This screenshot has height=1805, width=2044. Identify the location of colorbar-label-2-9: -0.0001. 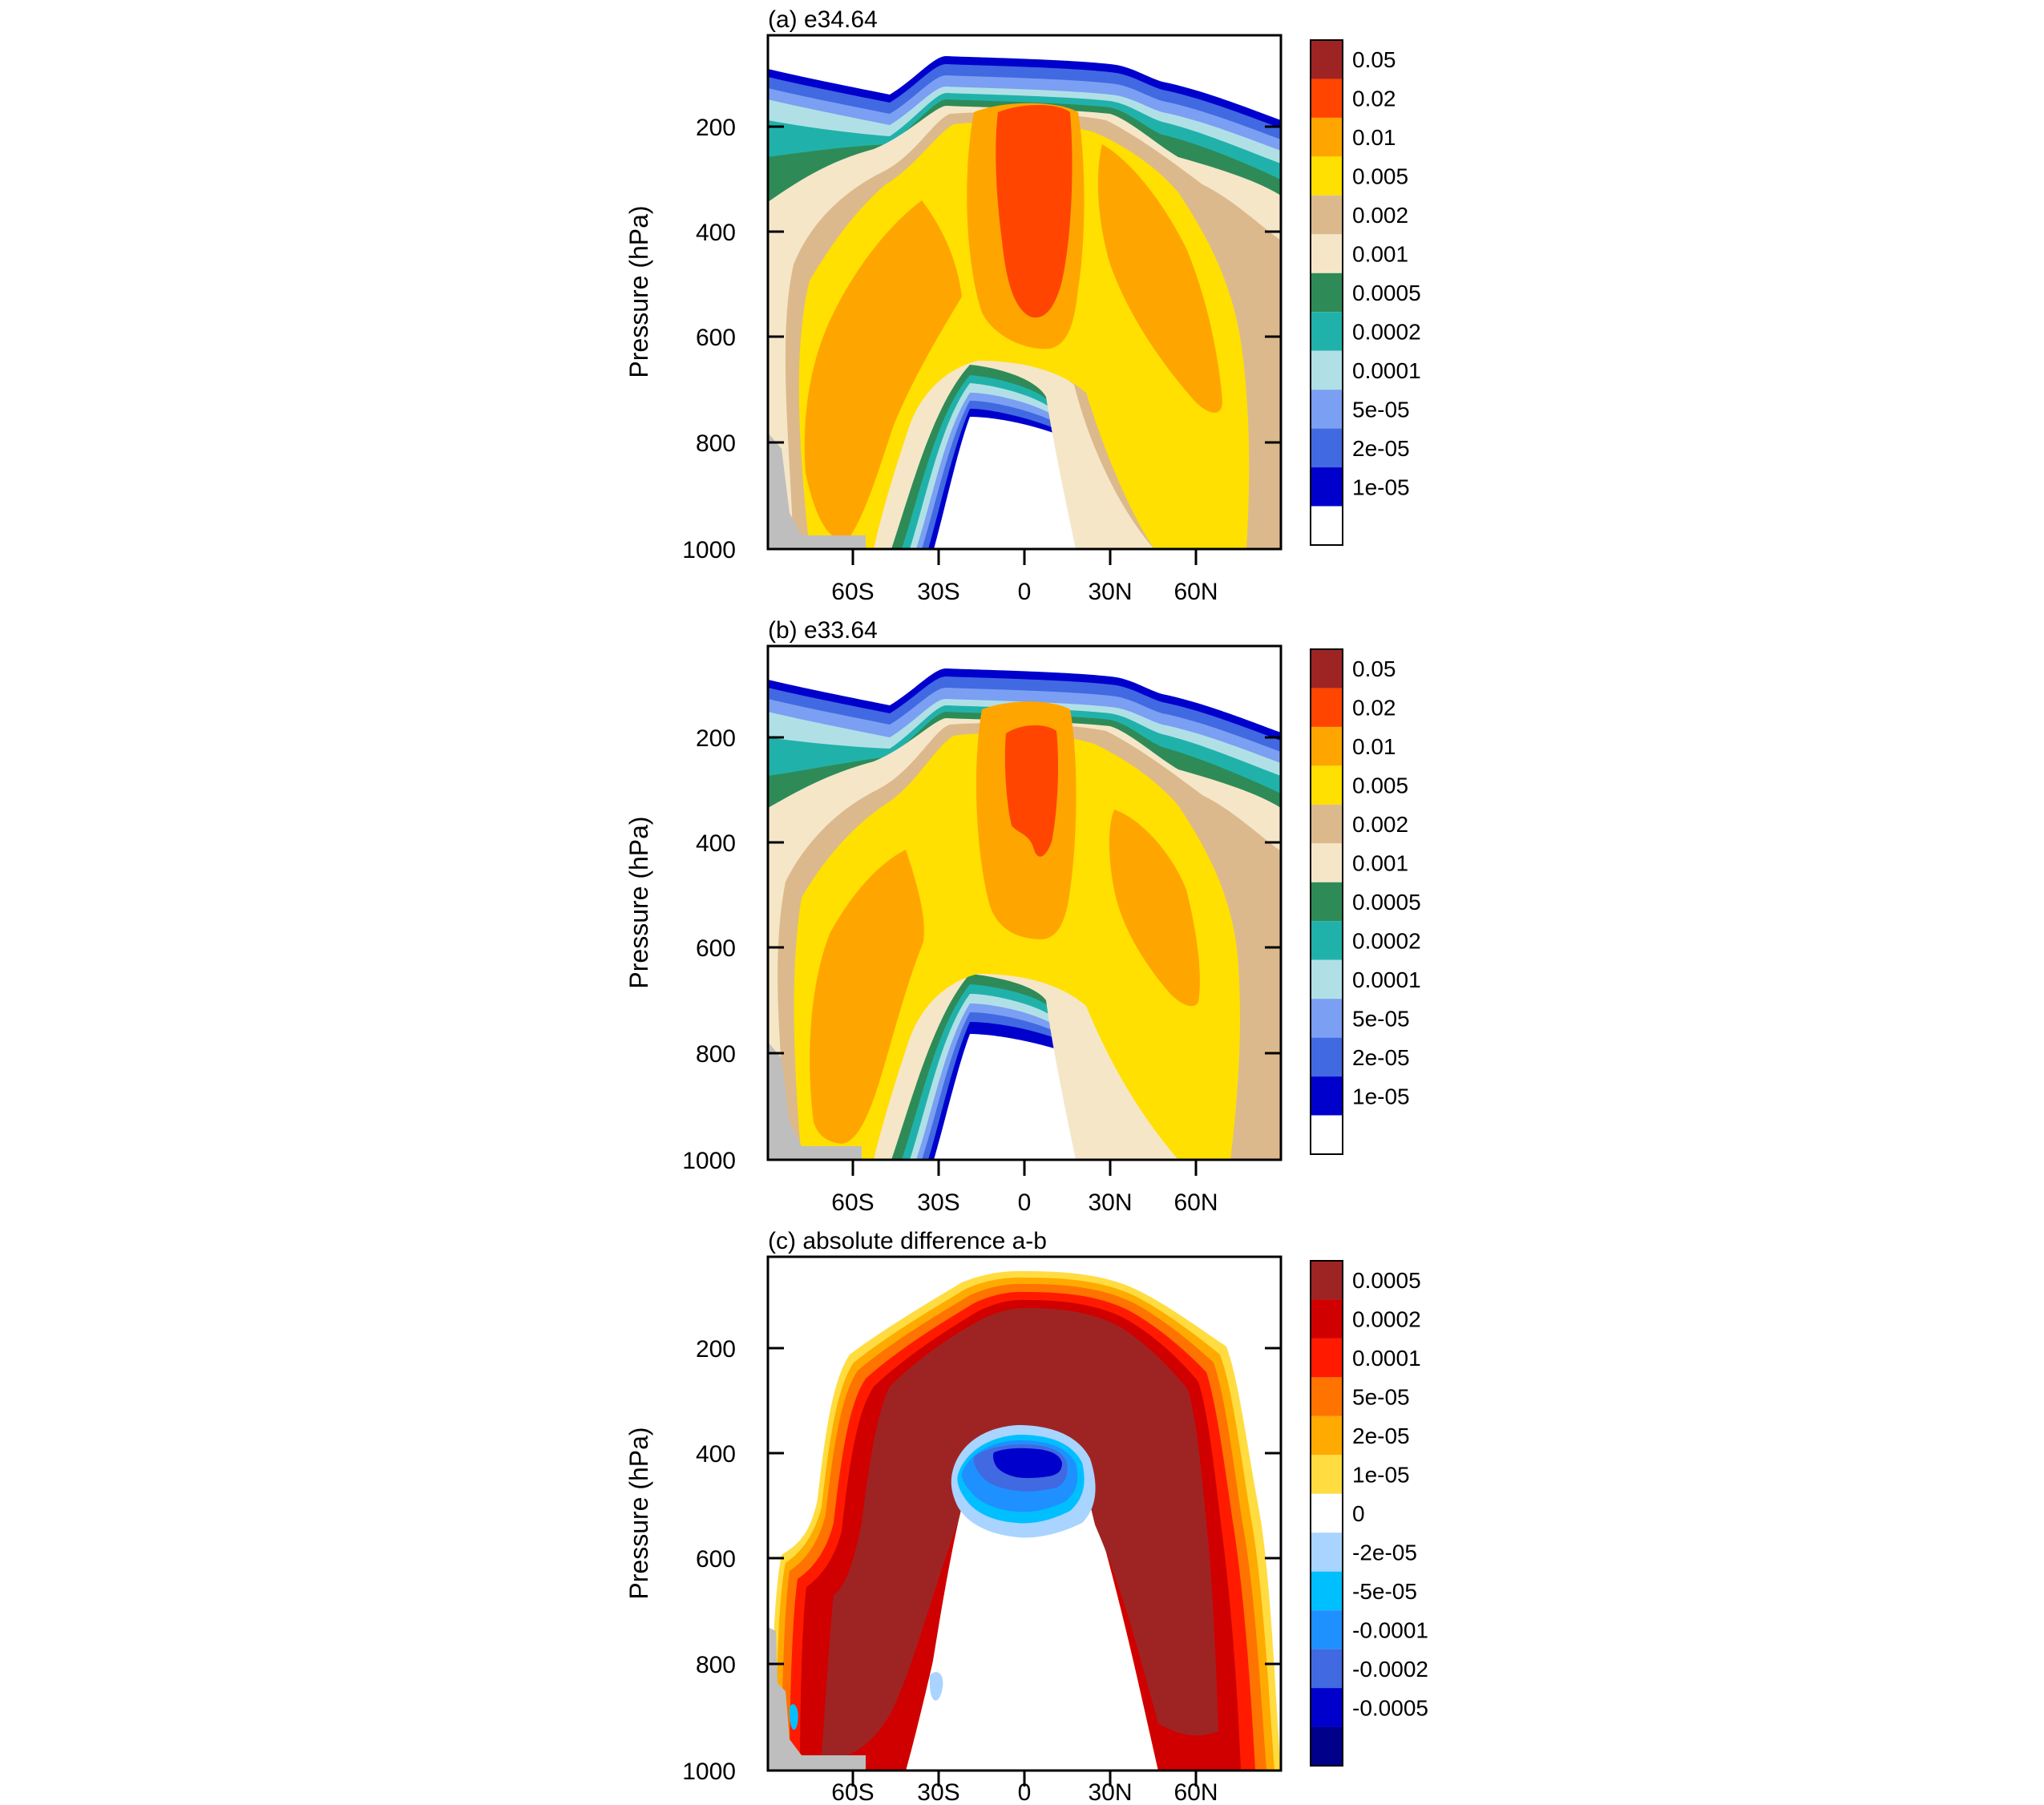
(1390, 1629).